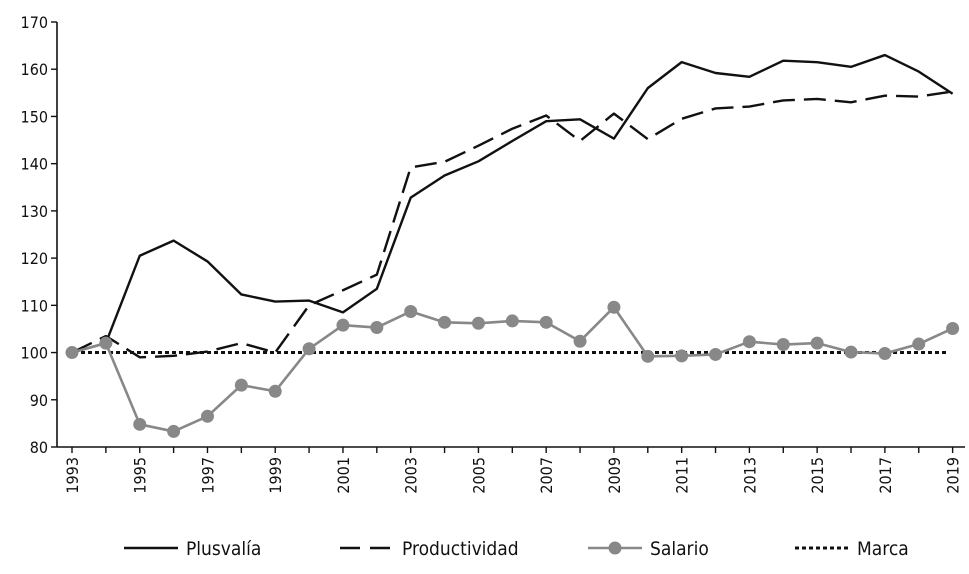 The width and height of the screenshot is (969, 574). Describe the element at coordinates (140, 475) in the screenshot. I see `x-tick-label: 1995` at that location.